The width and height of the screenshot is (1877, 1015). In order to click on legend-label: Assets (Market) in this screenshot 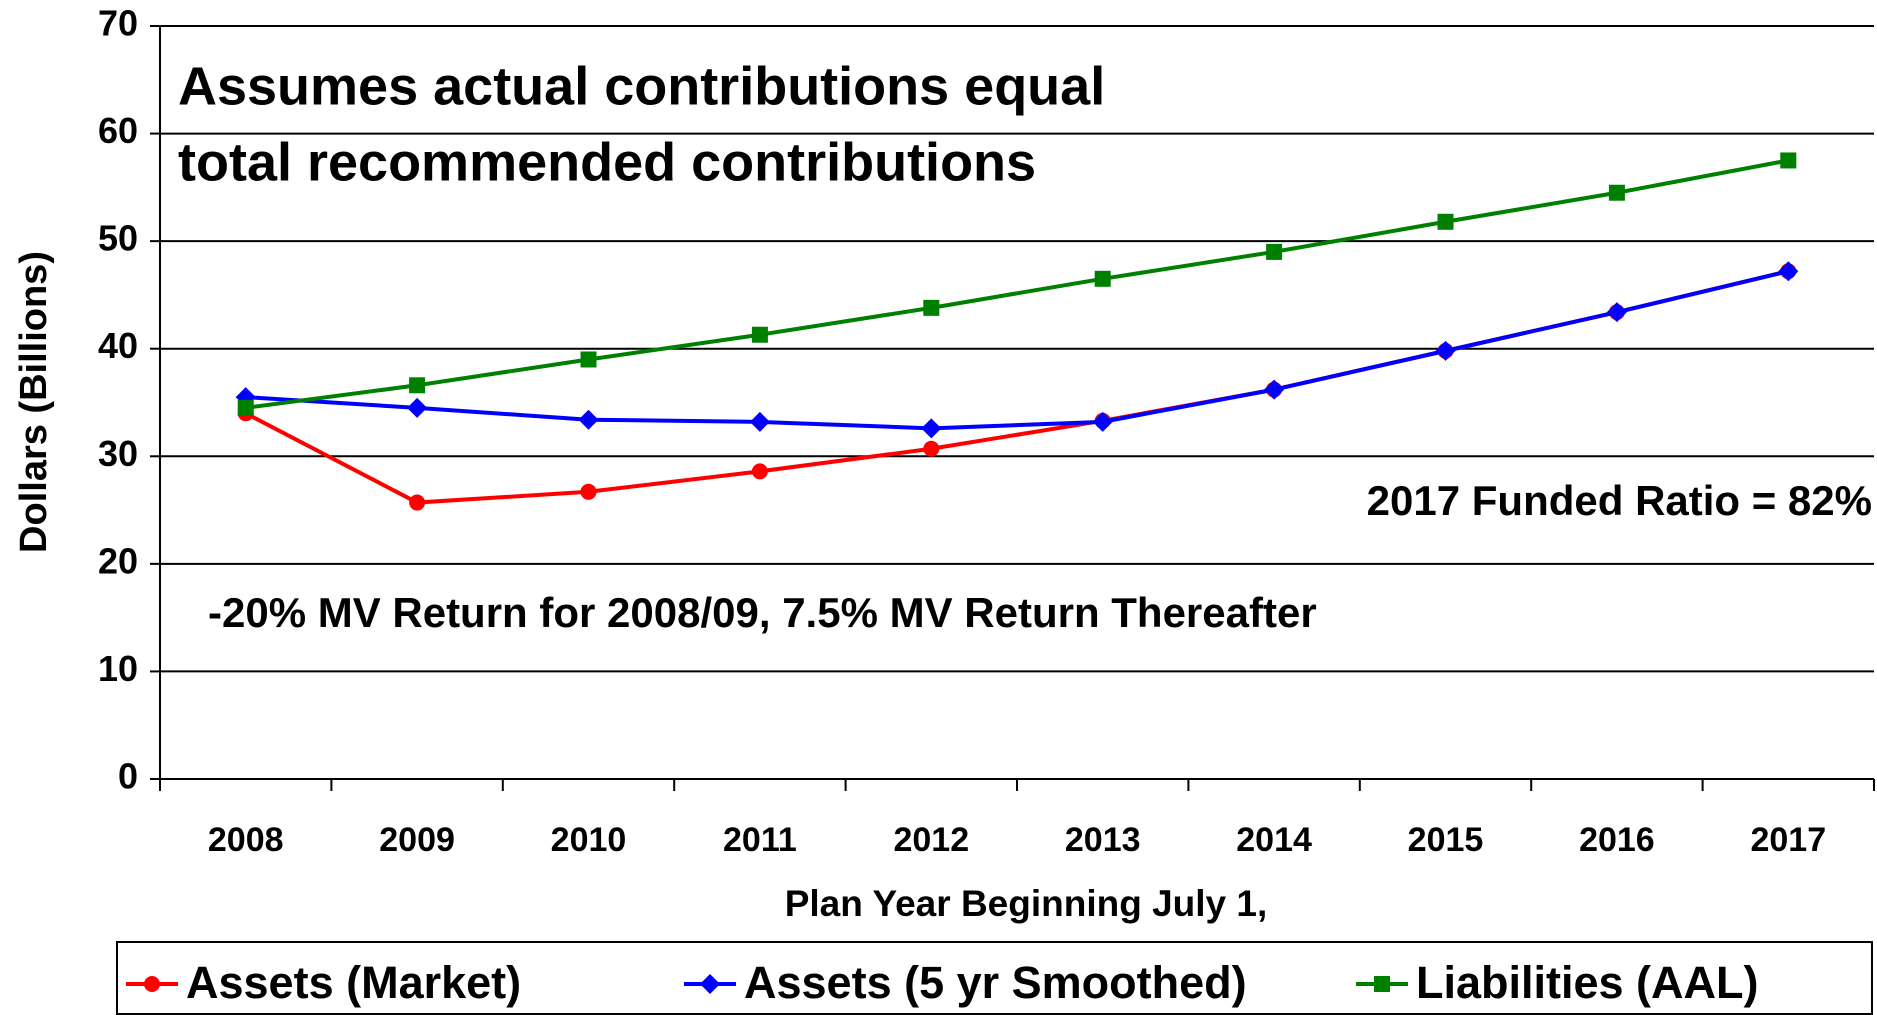, I will do `click(353, 982)`.